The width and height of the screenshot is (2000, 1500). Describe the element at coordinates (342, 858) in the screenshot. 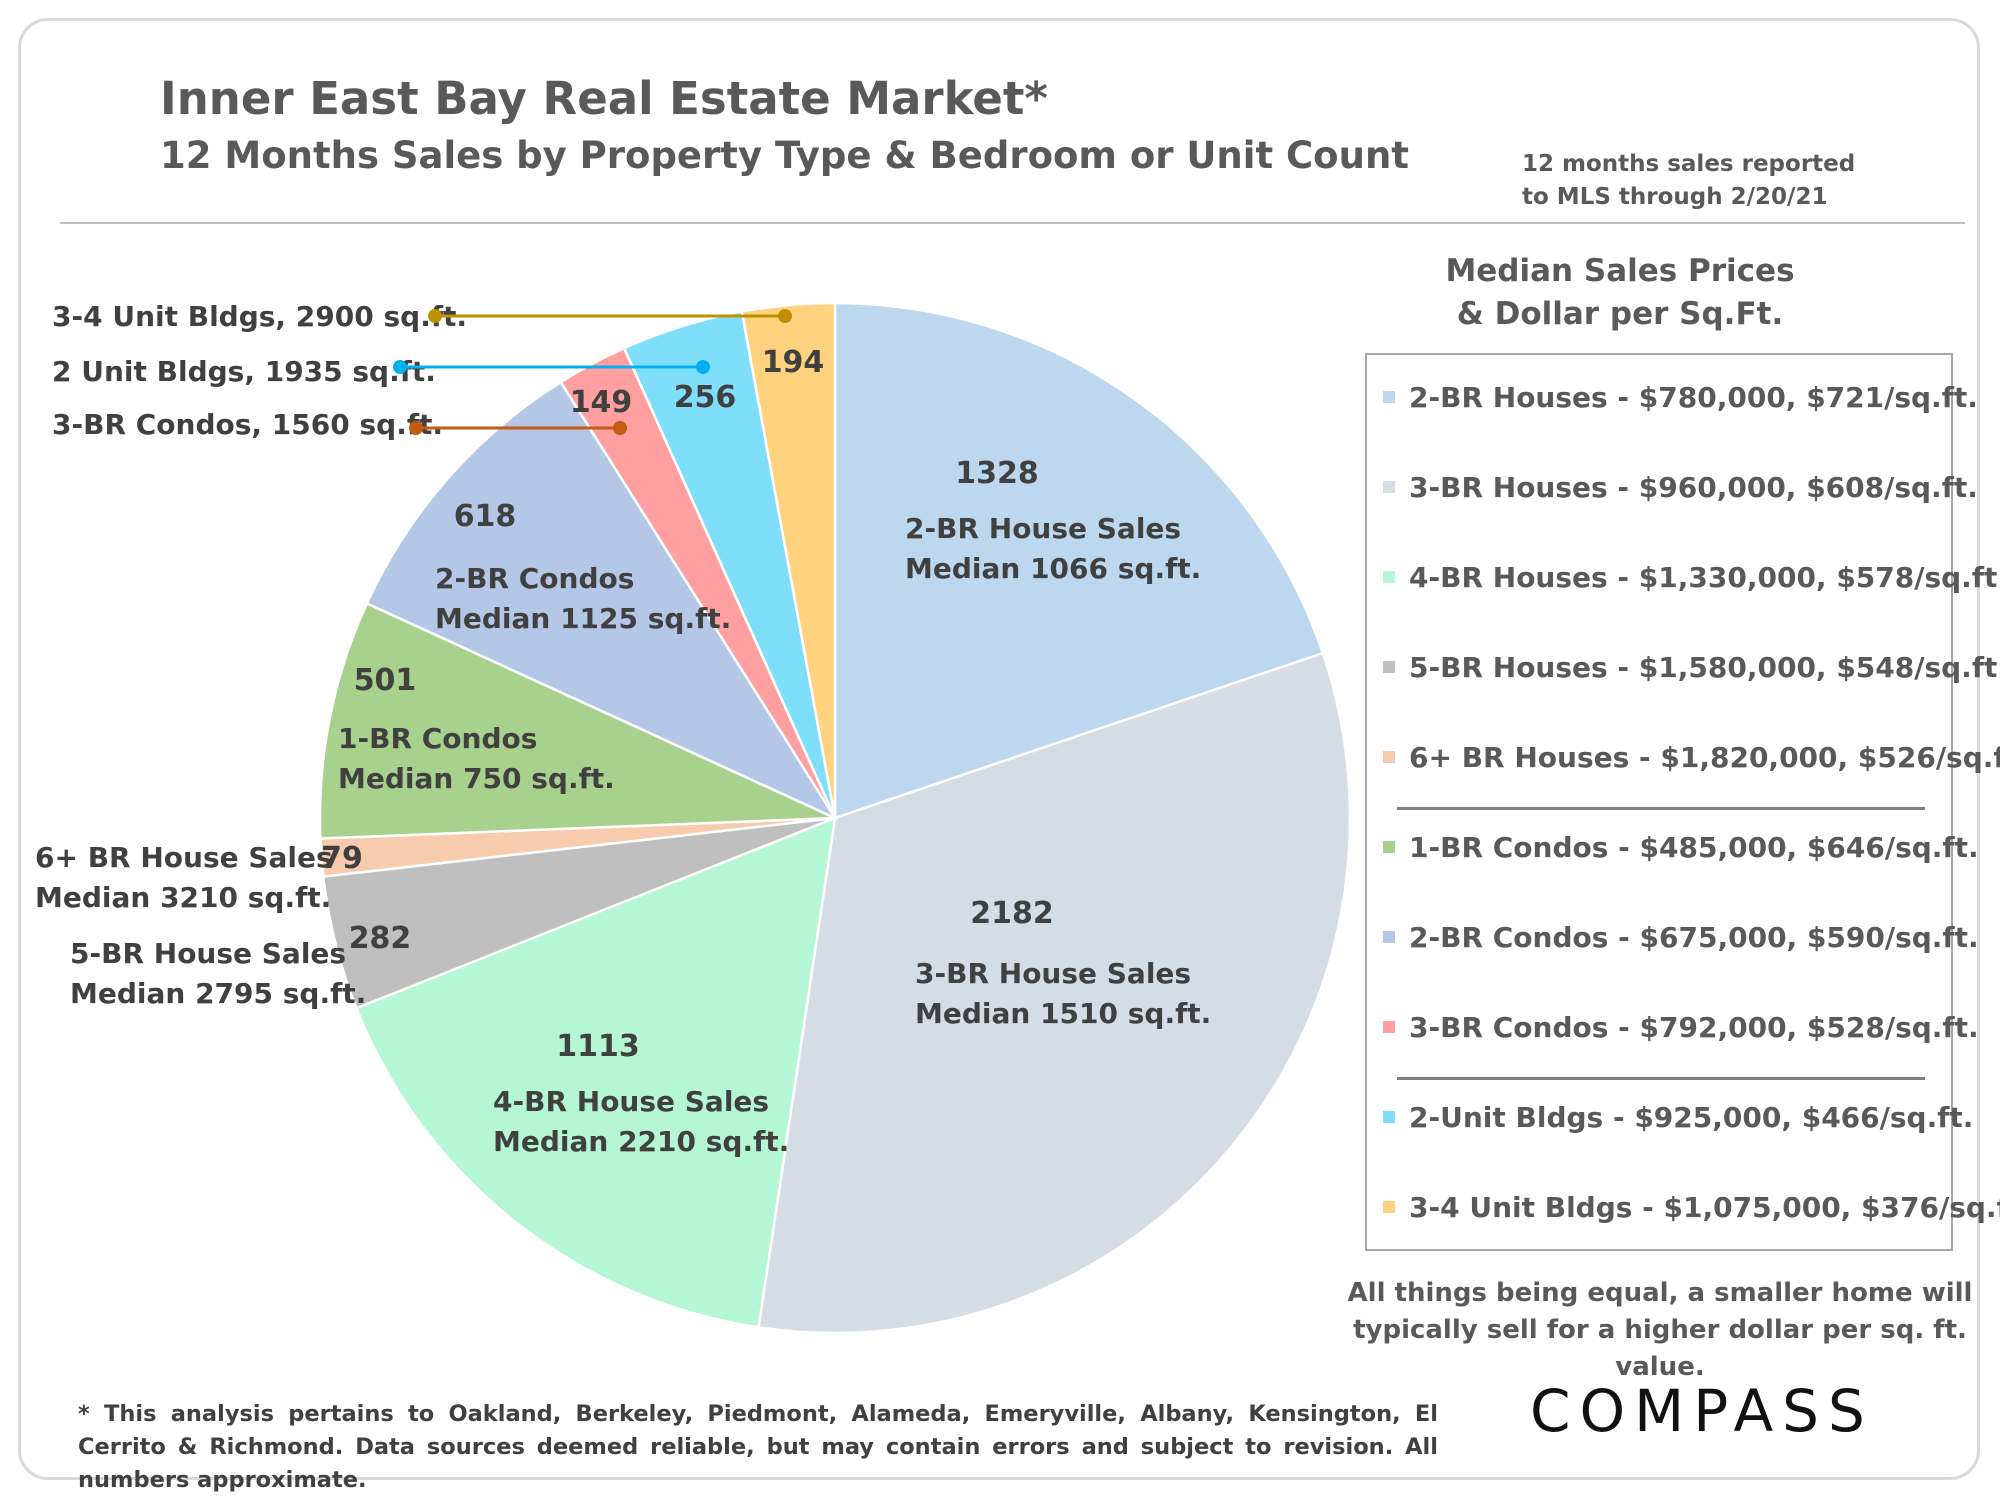

I see `slice-value-label: 79` at that location.